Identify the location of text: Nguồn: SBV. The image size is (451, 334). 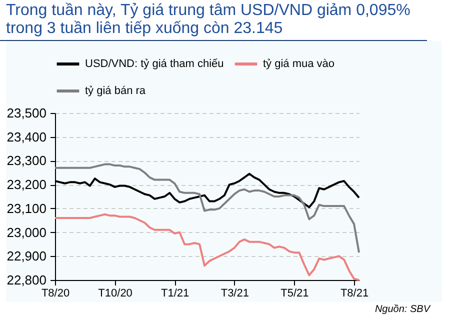
(402, 309).